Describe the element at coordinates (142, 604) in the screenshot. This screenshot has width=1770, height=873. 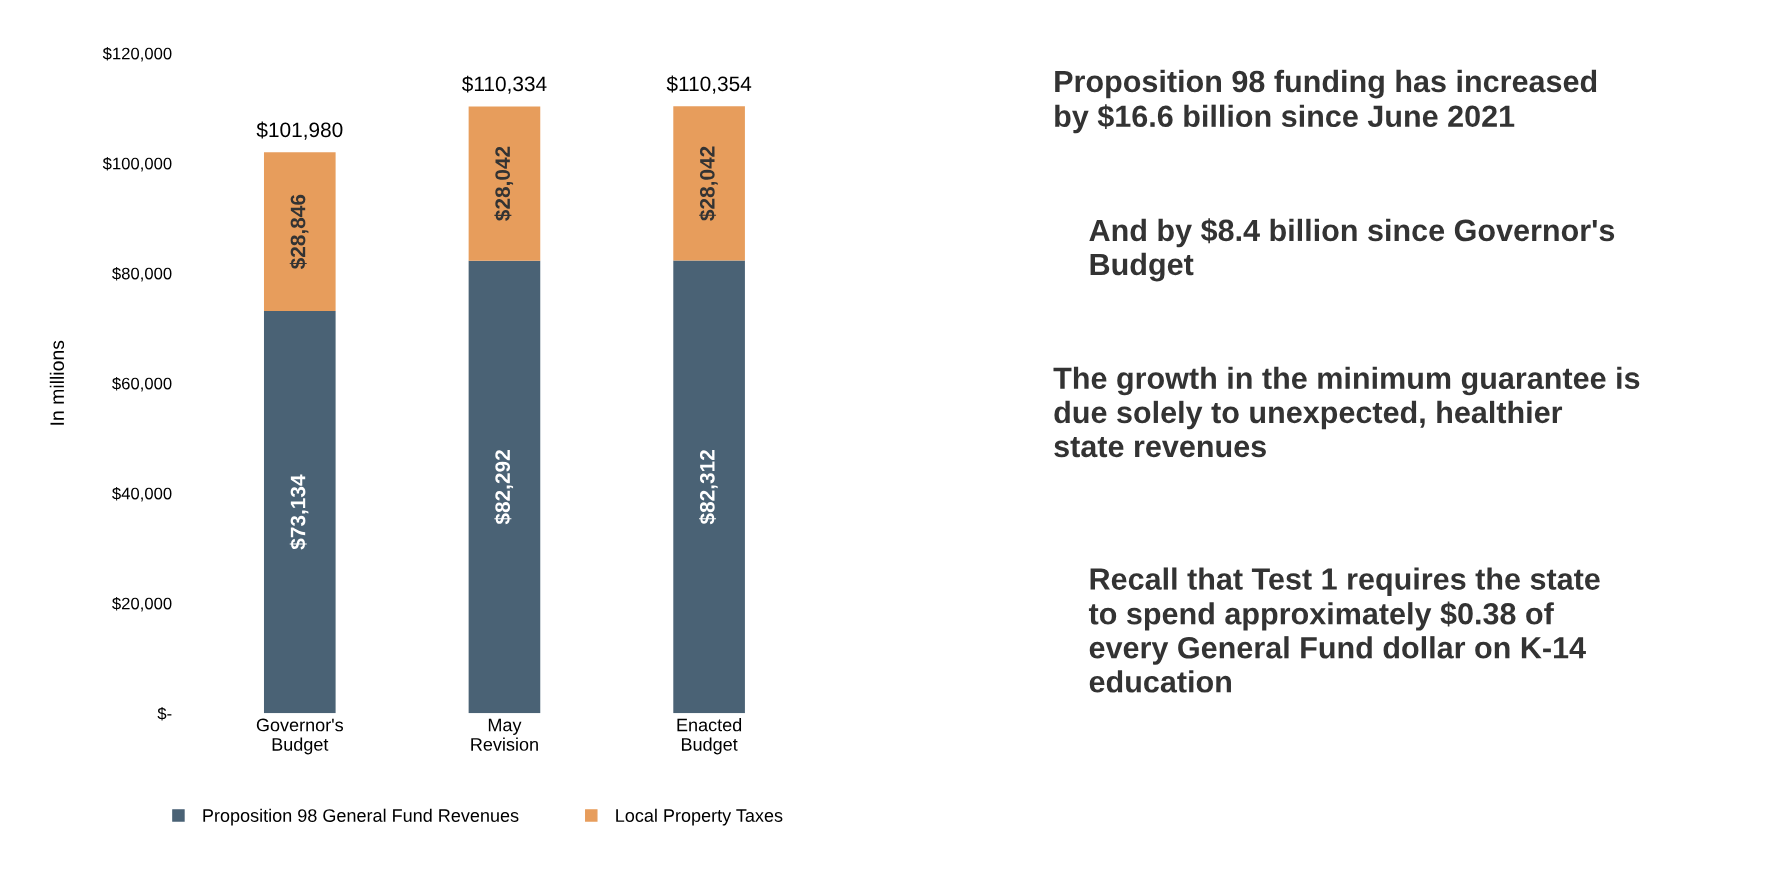
I see `y-tick-label: $20,000` at that location.